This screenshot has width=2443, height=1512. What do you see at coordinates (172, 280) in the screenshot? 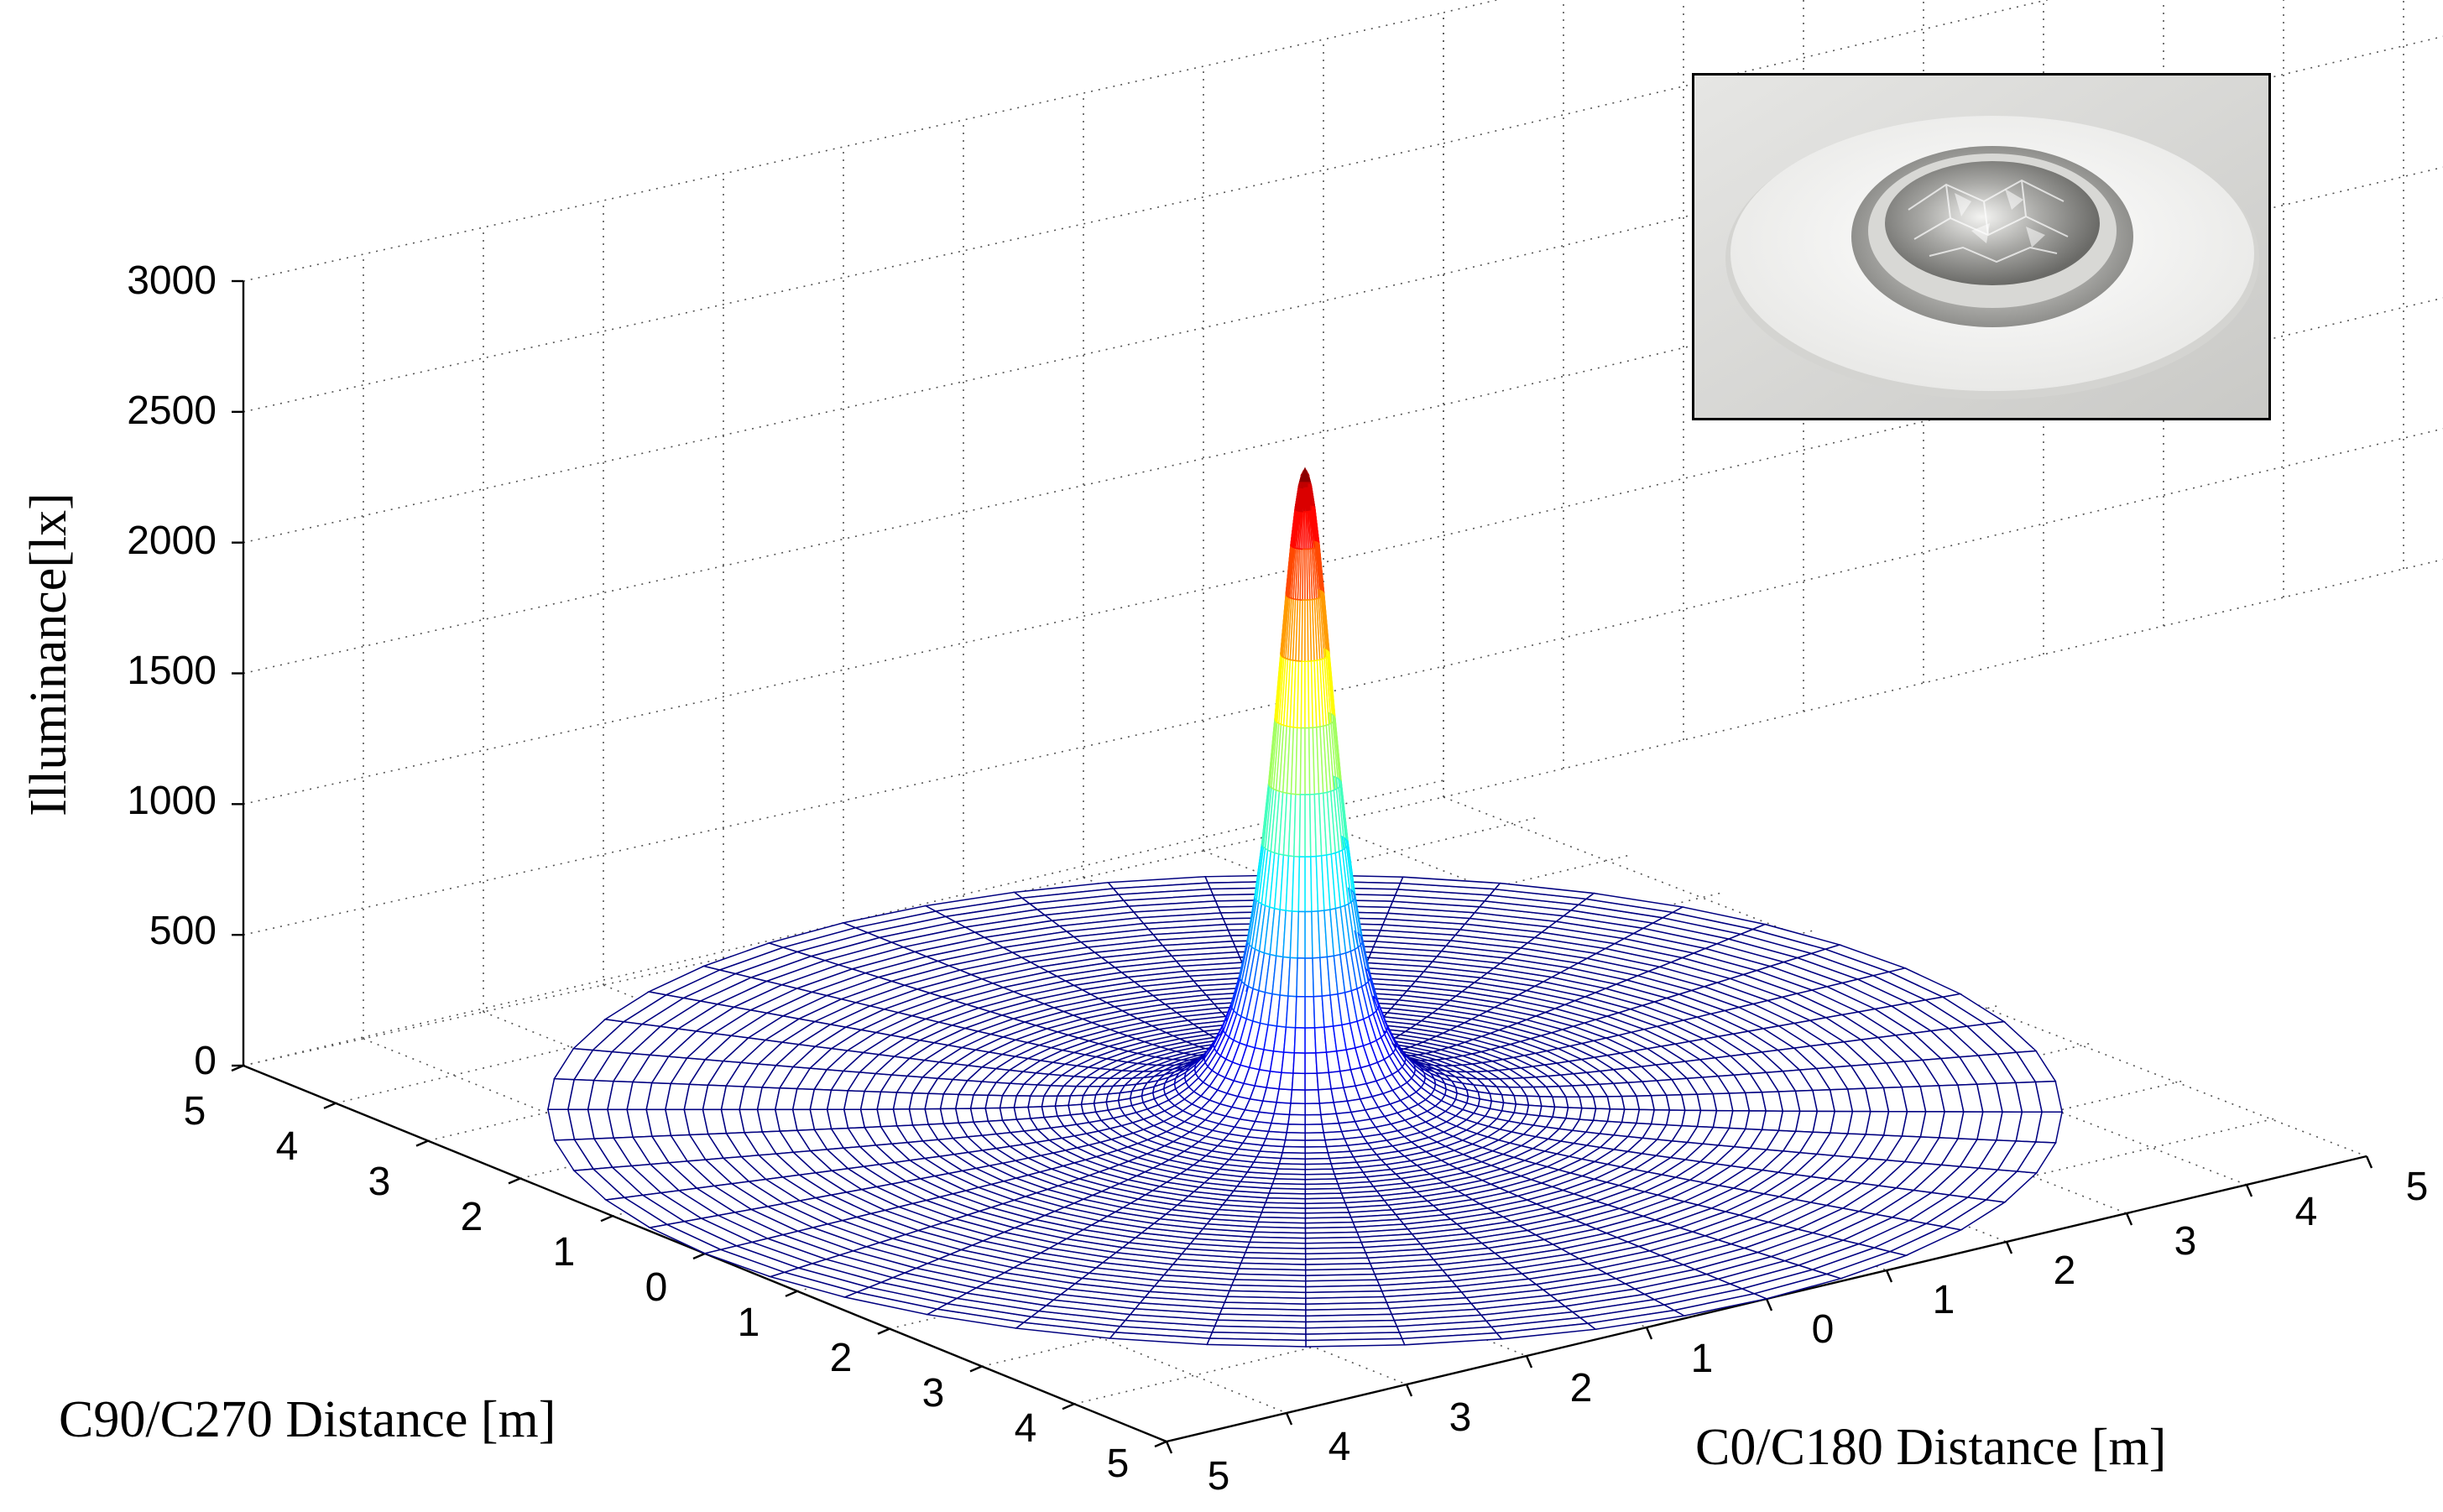
I see `z-tick-label: 3000` at bounding box center [172, 280].